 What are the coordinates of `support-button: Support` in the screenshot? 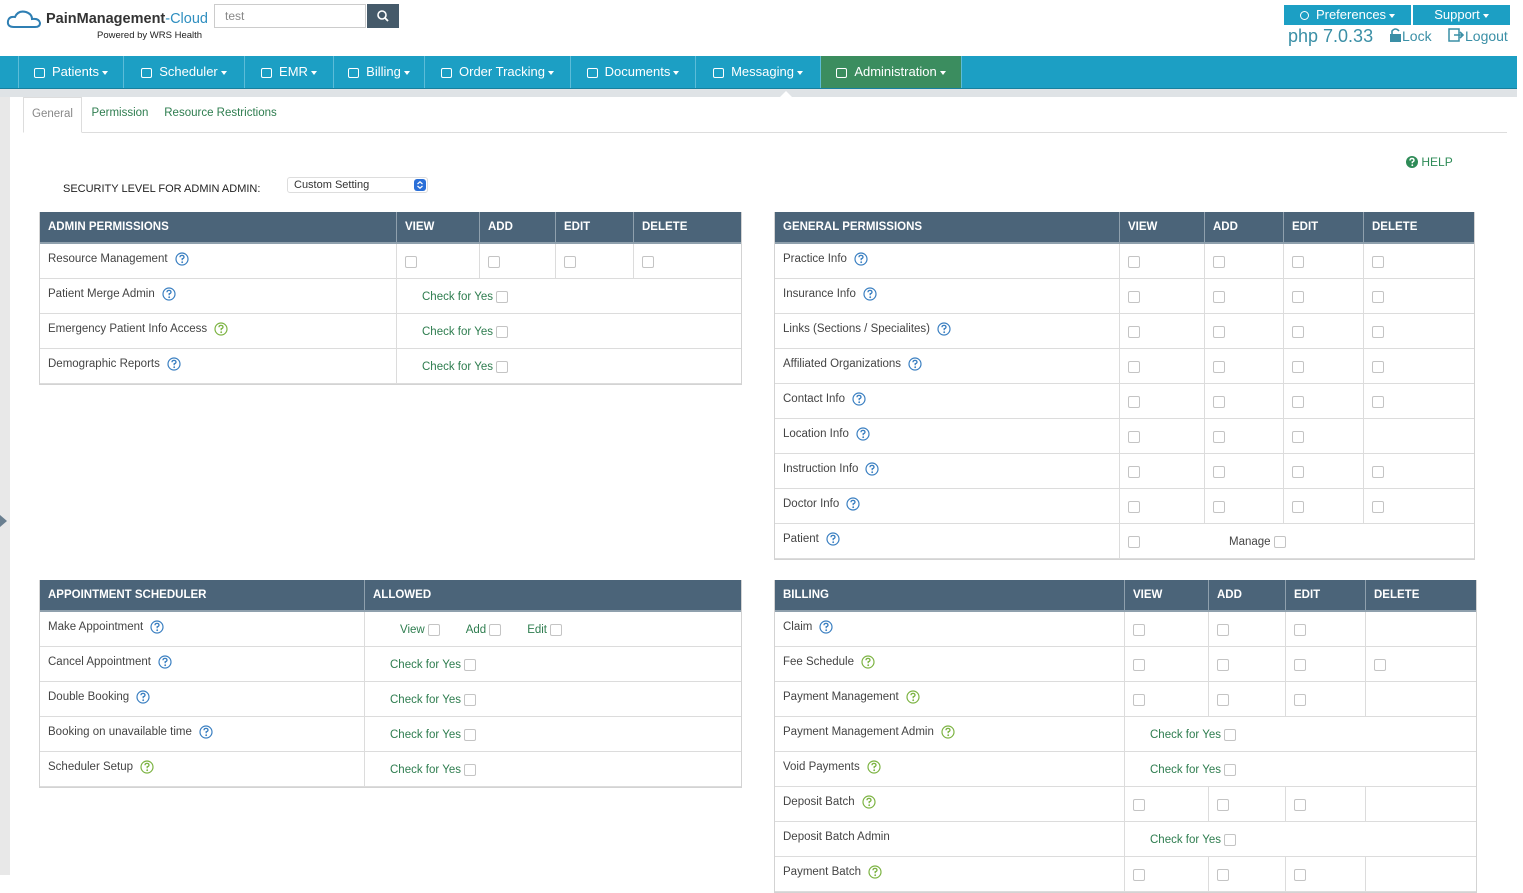 It's located at (1461, 15).